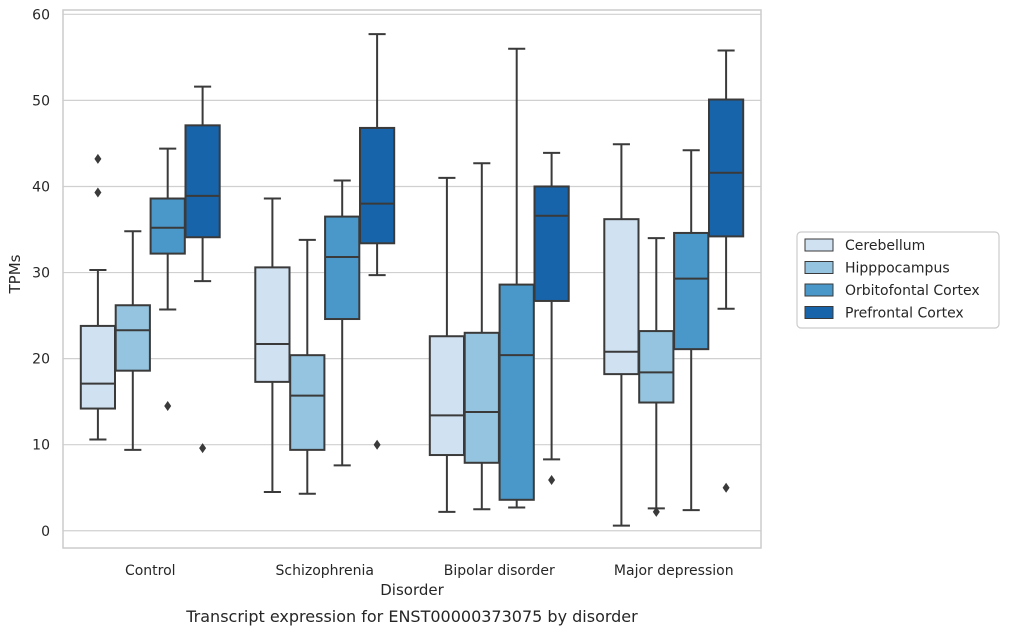 The width and height of the screenshot is (1009, 635). I want to click on y-axis-label: TPMs, so click(15, 274).